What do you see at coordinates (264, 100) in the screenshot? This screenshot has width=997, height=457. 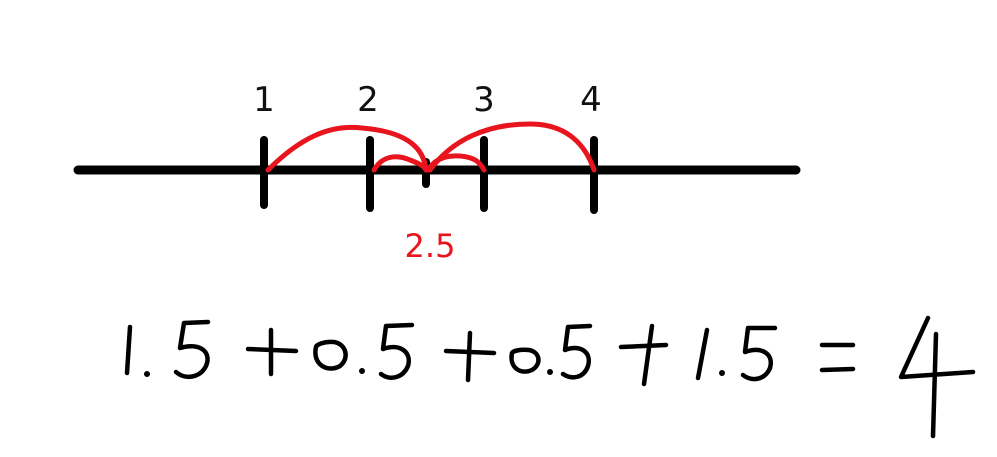 I see `tick-label-1: 1` at bounding box center [264, 100].